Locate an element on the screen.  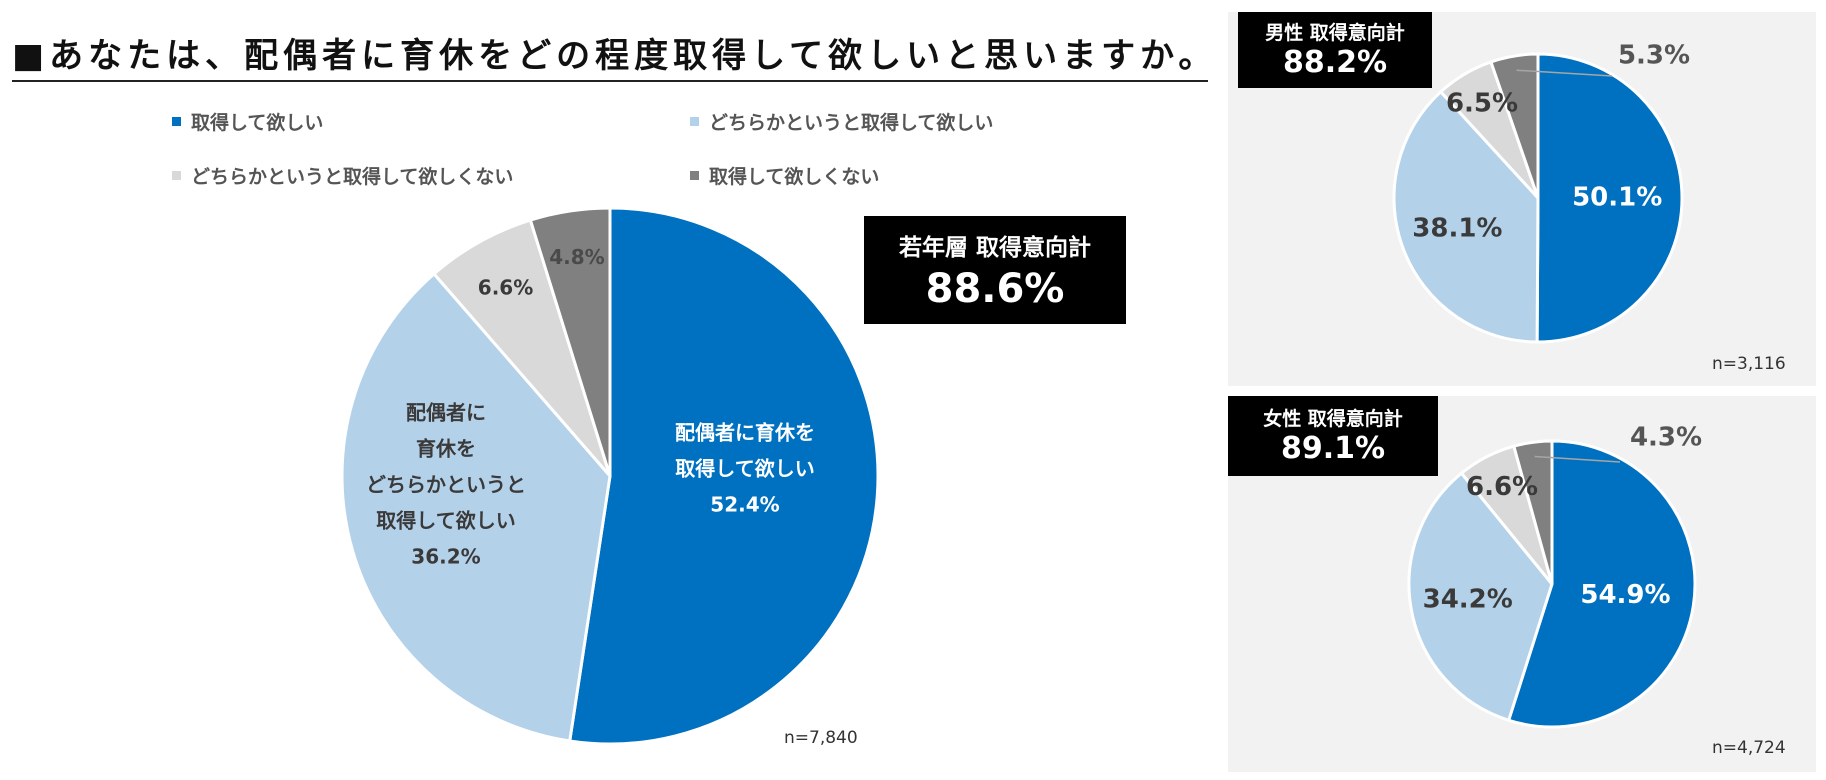
slice-label: どちらかというと is located at coordinates (446, 485).